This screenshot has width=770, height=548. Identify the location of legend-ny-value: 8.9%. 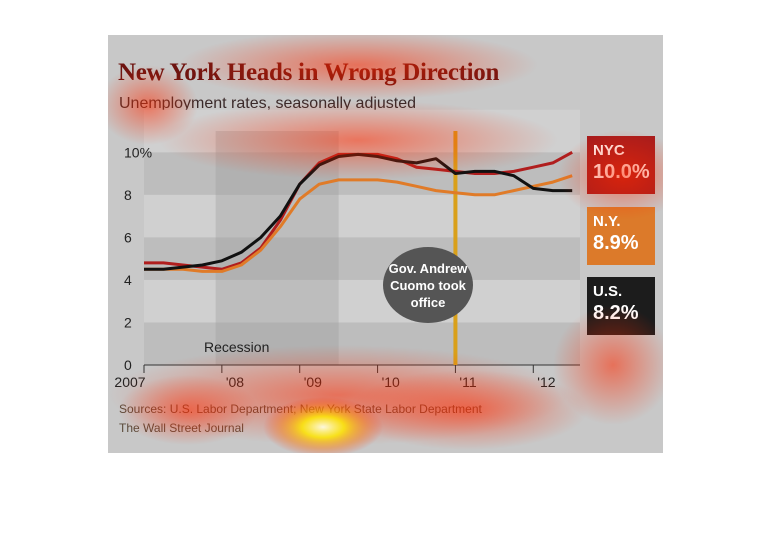
(616, 243).